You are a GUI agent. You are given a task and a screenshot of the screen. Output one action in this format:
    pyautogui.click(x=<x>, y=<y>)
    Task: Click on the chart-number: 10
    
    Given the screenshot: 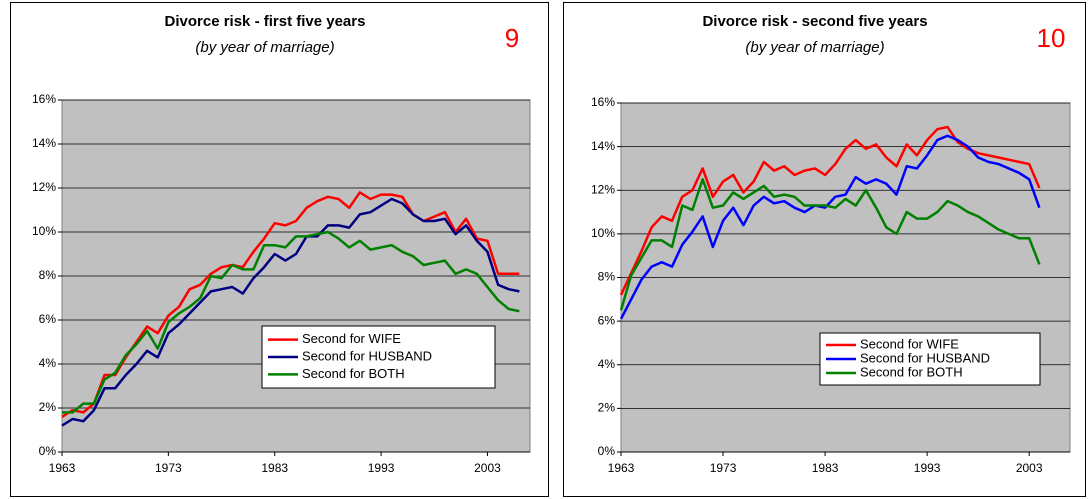 What is the action you would take?
    pyautogui.click(x=1051, y=38)
    